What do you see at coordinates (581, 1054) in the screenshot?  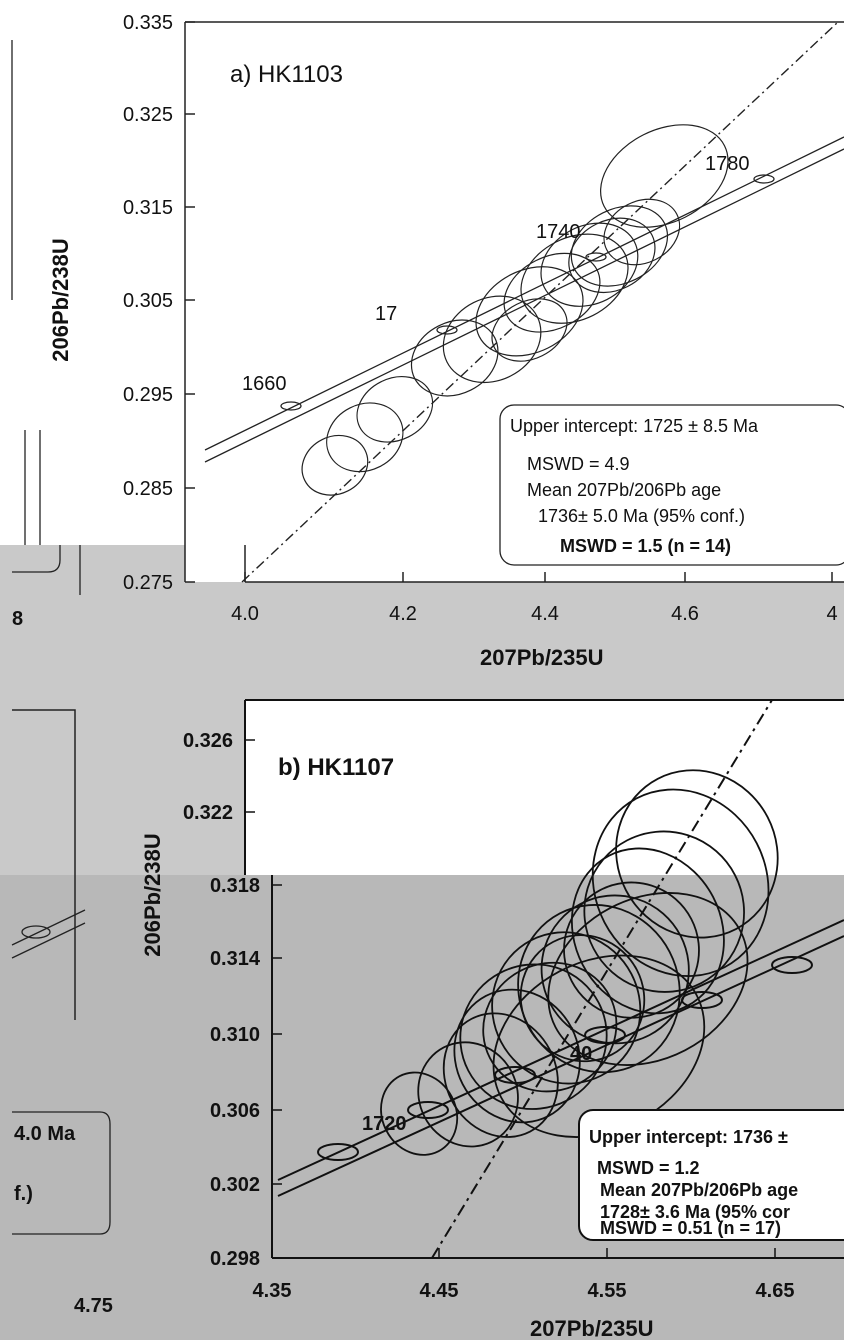 I see `panel-b-age-label: 40` at bounding box center [581, 1054].